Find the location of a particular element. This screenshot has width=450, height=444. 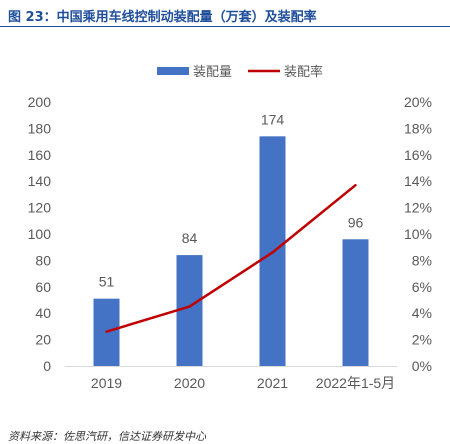

source-note: 资料来源：佐思汽研，信达证券研发中心 is located at coordinates (107, 436).